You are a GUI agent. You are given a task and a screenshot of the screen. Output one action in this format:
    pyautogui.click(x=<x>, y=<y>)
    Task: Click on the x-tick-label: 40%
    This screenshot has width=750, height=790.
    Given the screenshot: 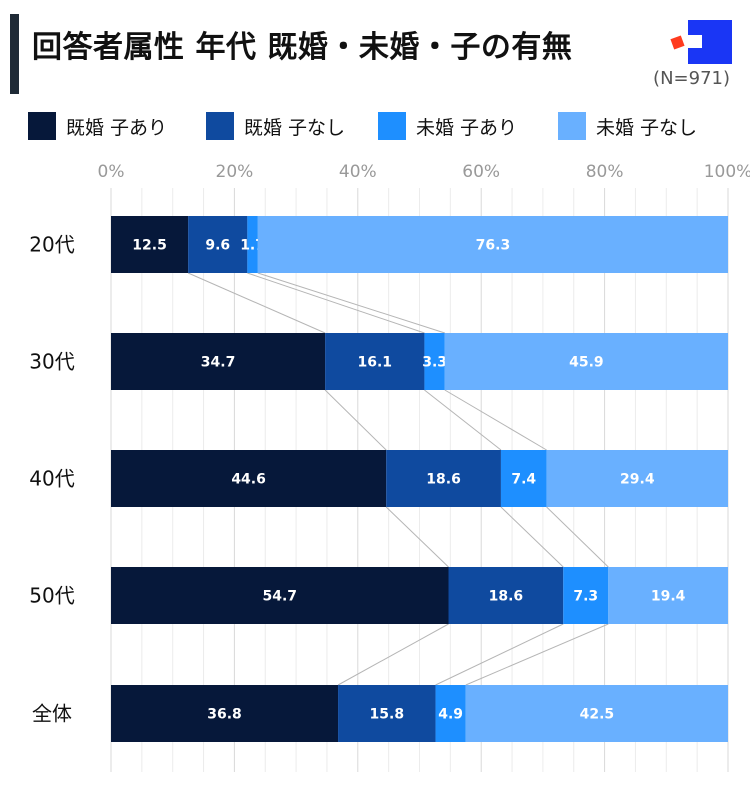 What is the action you would take?
    pyautogui.click(x=358, y=172)
    